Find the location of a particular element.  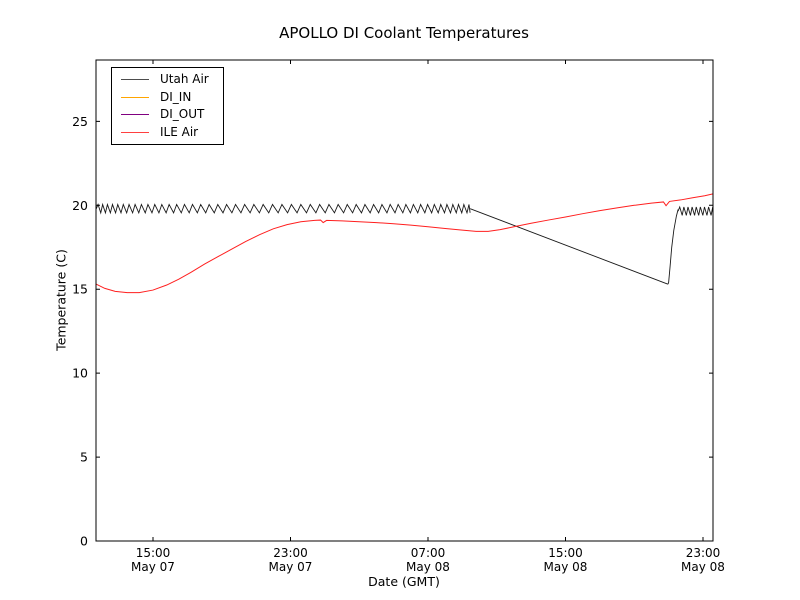

legend-item-di-in: DI_IN is located at coordinates (165, 98).